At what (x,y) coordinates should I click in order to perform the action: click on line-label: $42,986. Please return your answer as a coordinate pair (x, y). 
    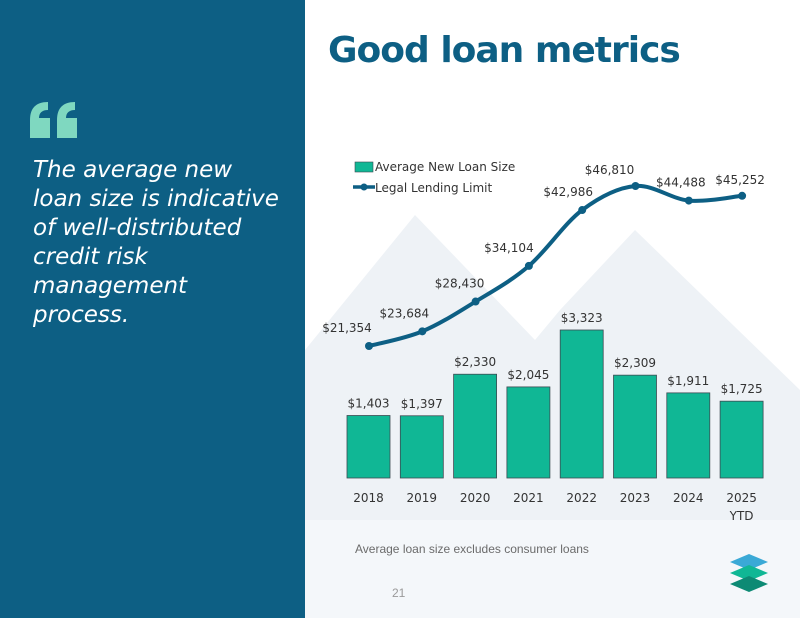
    Looking at the image, I should click on (568, 192).